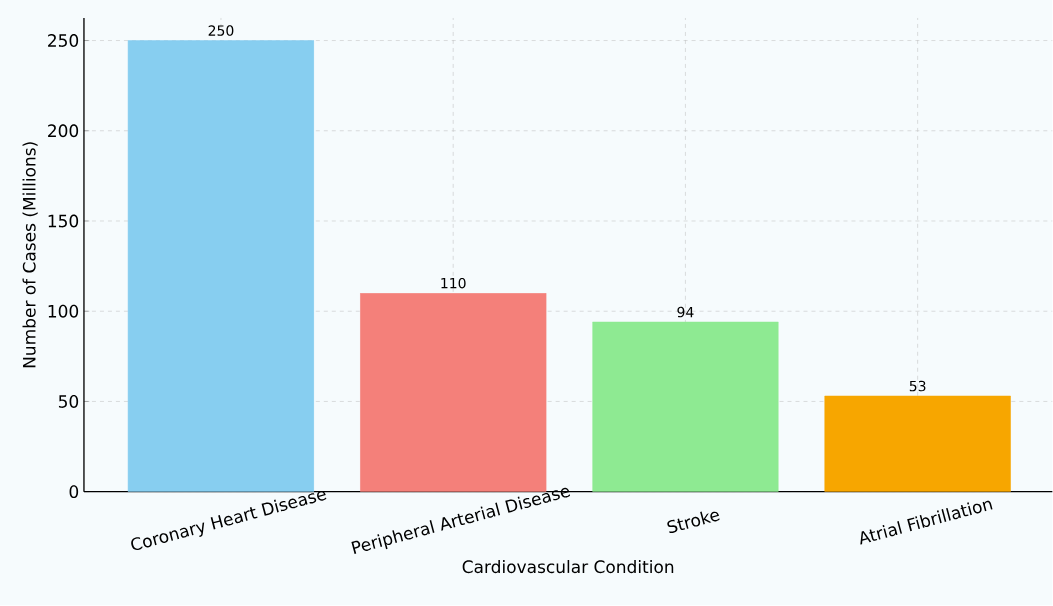 The width and height of the screenshot is (1053, 606). What do you see at coordinates (685, 312) in the screenshot?
I see `data-label: 94` at bounding box center [685, 312].